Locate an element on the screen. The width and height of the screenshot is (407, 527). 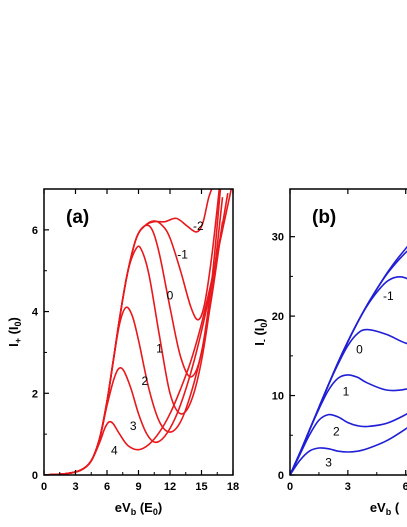
y-tick-label: 2 is located at coordinates (35, 394).